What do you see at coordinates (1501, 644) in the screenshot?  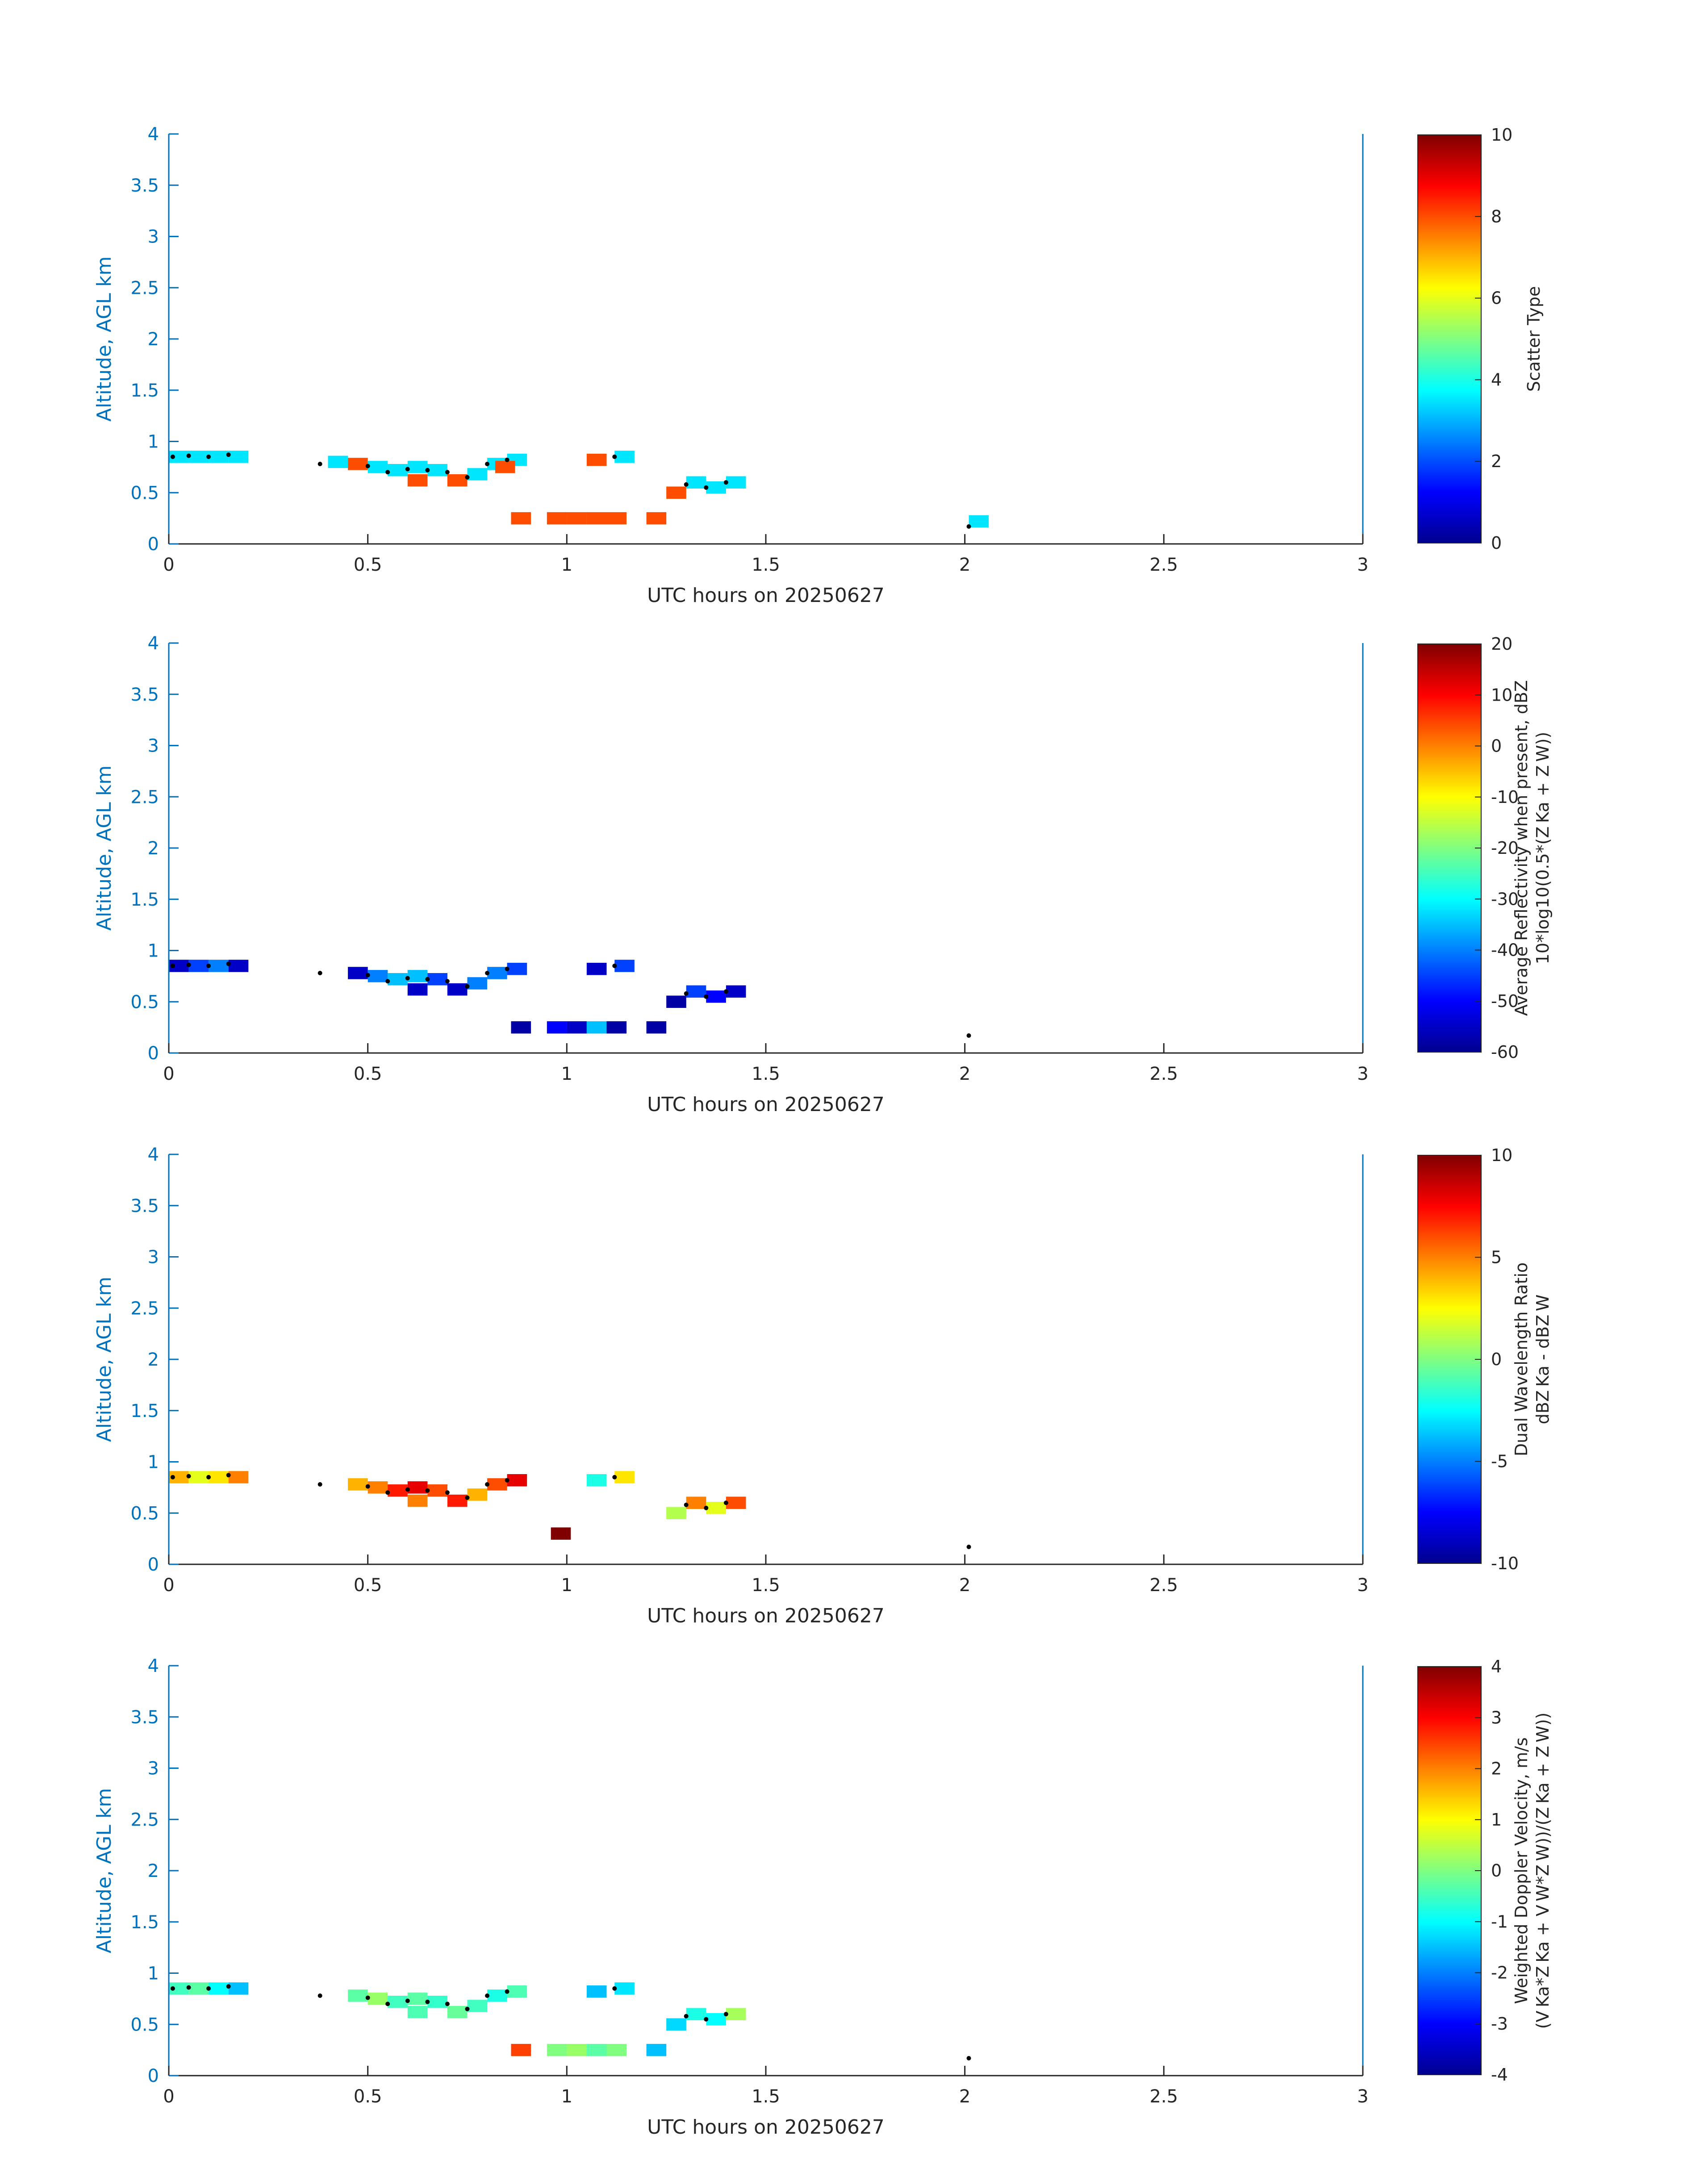 I see `colorbar-tick-label: 20` at bounding box center [1501, 644].